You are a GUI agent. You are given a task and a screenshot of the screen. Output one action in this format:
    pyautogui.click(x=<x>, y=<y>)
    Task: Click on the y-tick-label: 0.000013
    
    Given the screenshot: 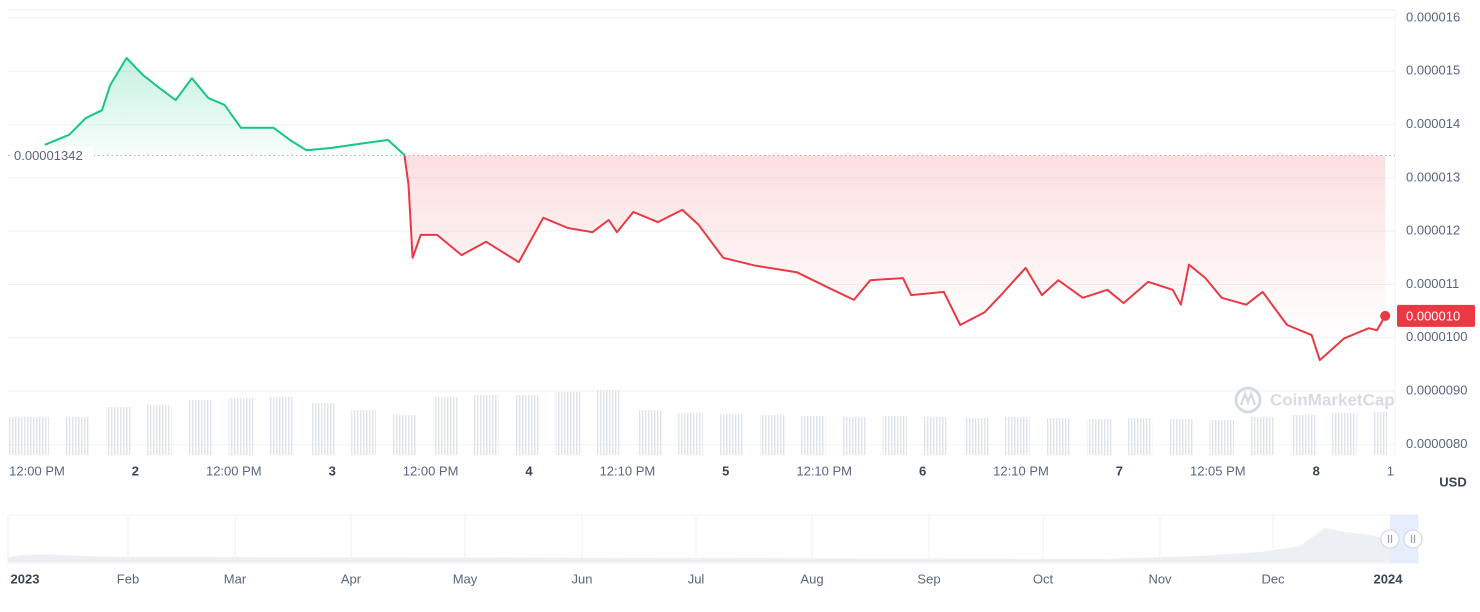 What is the action you would take?
    pyautogui.click(x=1433, y=176)
    